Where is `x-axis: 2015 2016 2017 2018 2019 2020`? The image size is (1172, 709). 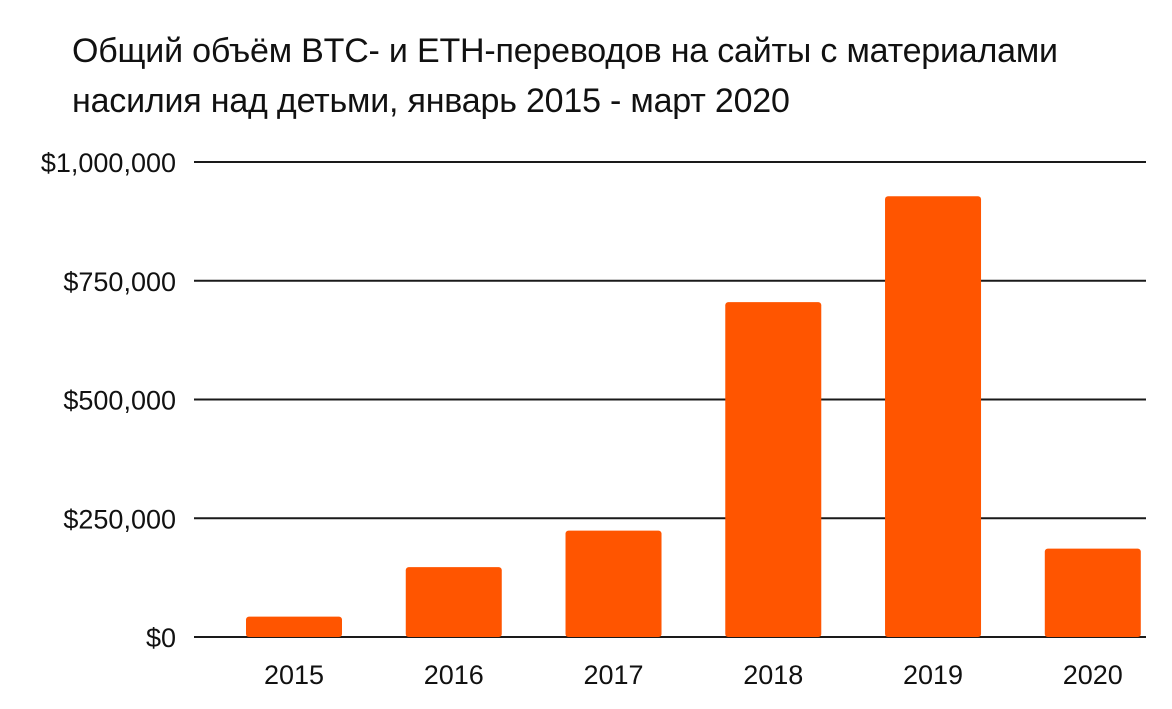
x-axis: 2015 2016 2017 2018 2019 2020 is located at coordinates (693, 675).